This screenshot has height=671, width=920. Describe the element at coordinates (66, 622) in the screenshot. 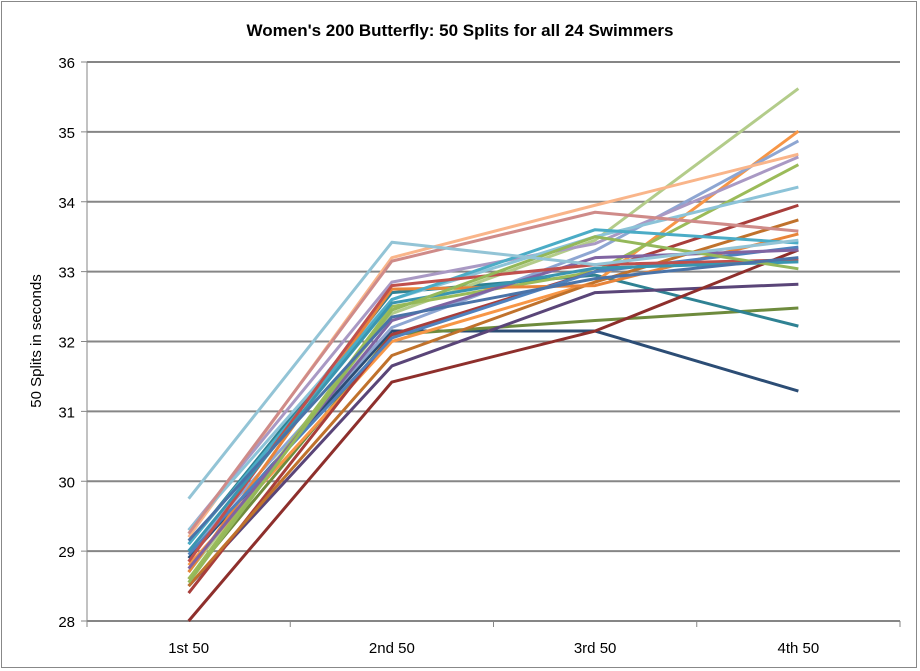

I see `y-tick-label: 28` at that location.